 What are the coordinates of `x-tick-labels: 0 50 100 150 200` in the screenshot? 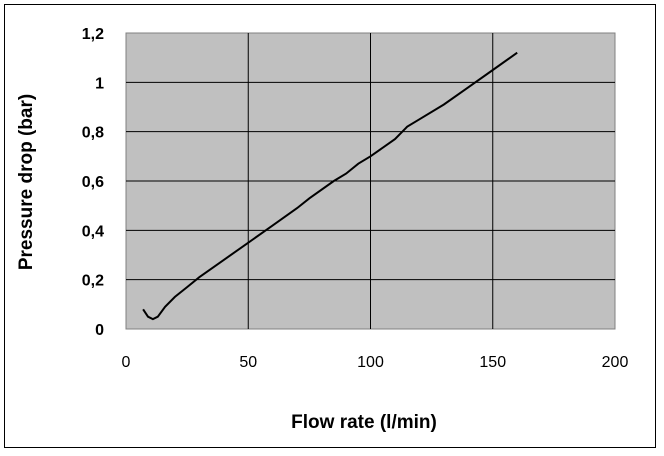 It's located at (375, 362).